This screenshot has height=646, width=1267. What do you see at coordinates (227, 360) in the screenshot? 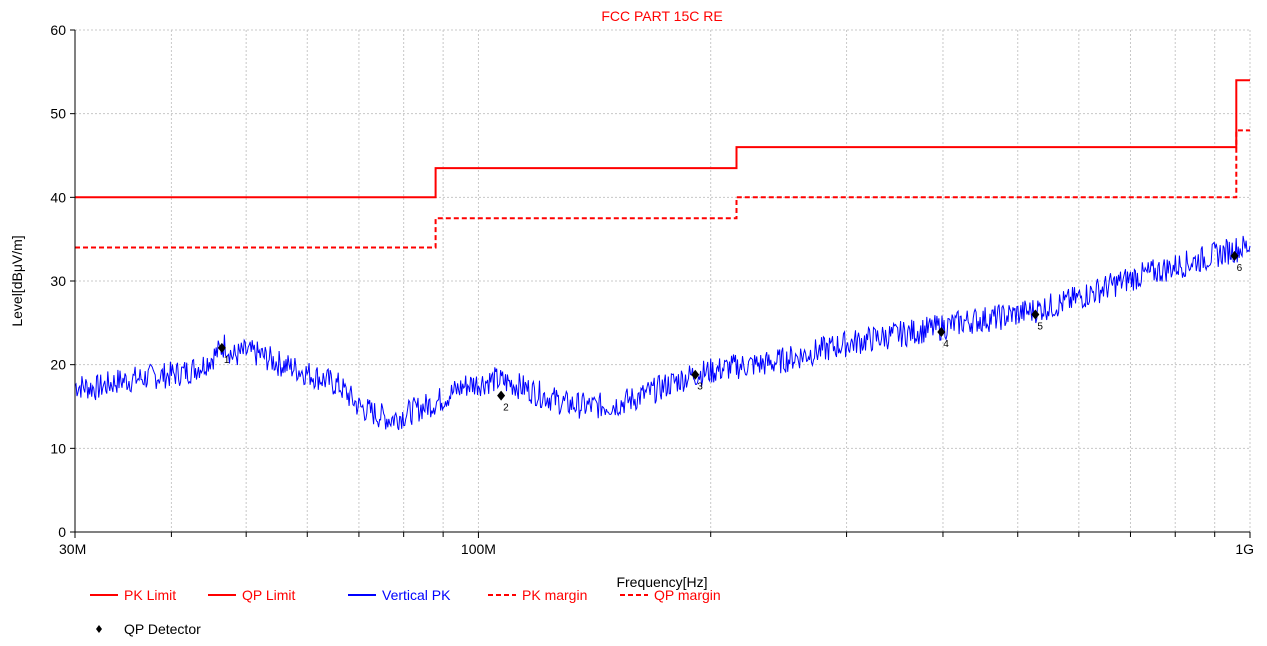
I see `qp-detector-label: 1` at bounding box center [227, 360].